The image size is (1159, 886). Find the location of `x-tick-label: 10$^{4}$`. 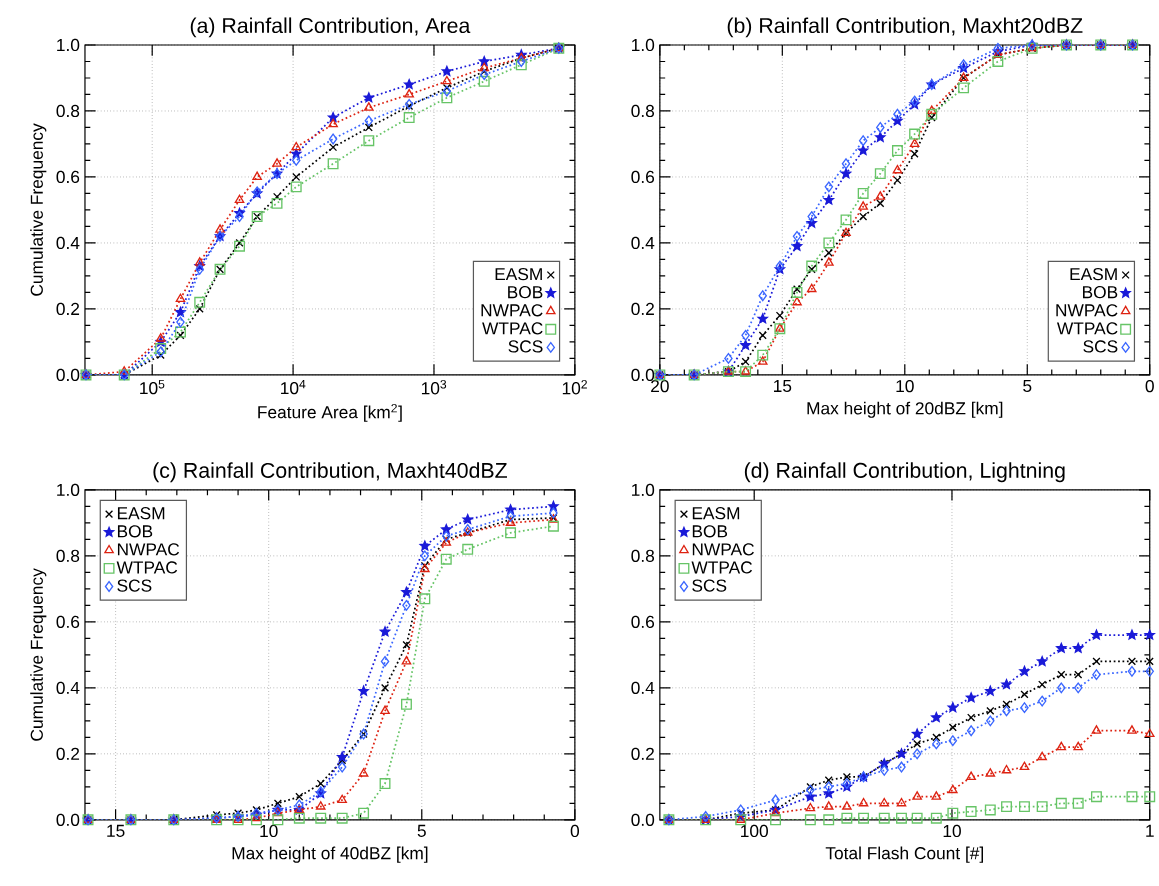

x-tick-label: 10$^{4}$ is located at coordinates (293, 387).